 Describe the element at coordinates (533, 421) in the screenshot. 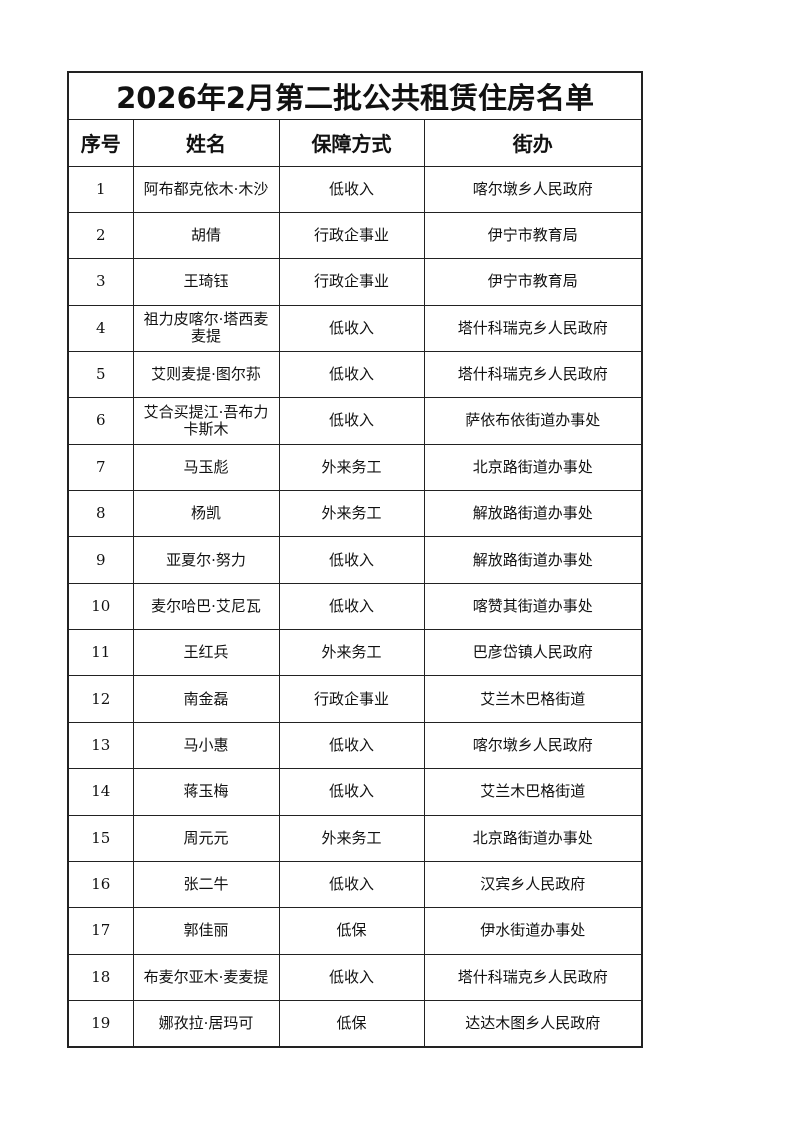

I see `cell-subdistrict: 萨依布依街道办事处` at that location.